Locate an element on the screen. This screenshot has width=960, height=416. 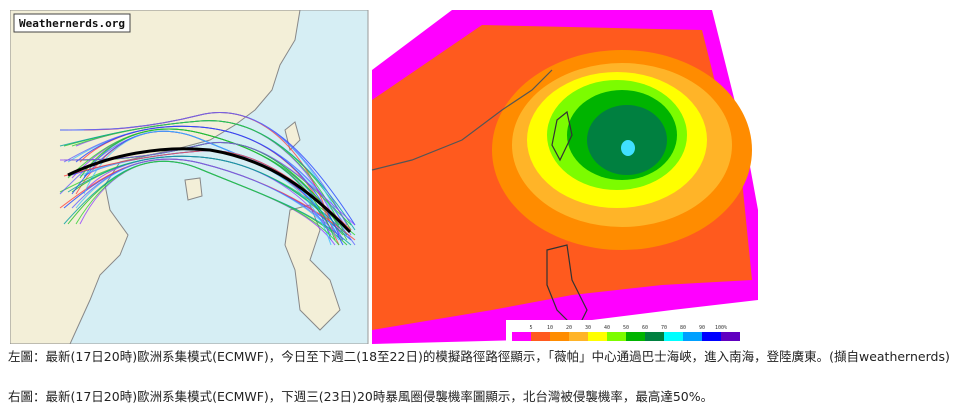
colorbar: 5 10 20 30 40 50 60 70 80 90 100% is located at coordinates (626, 333).